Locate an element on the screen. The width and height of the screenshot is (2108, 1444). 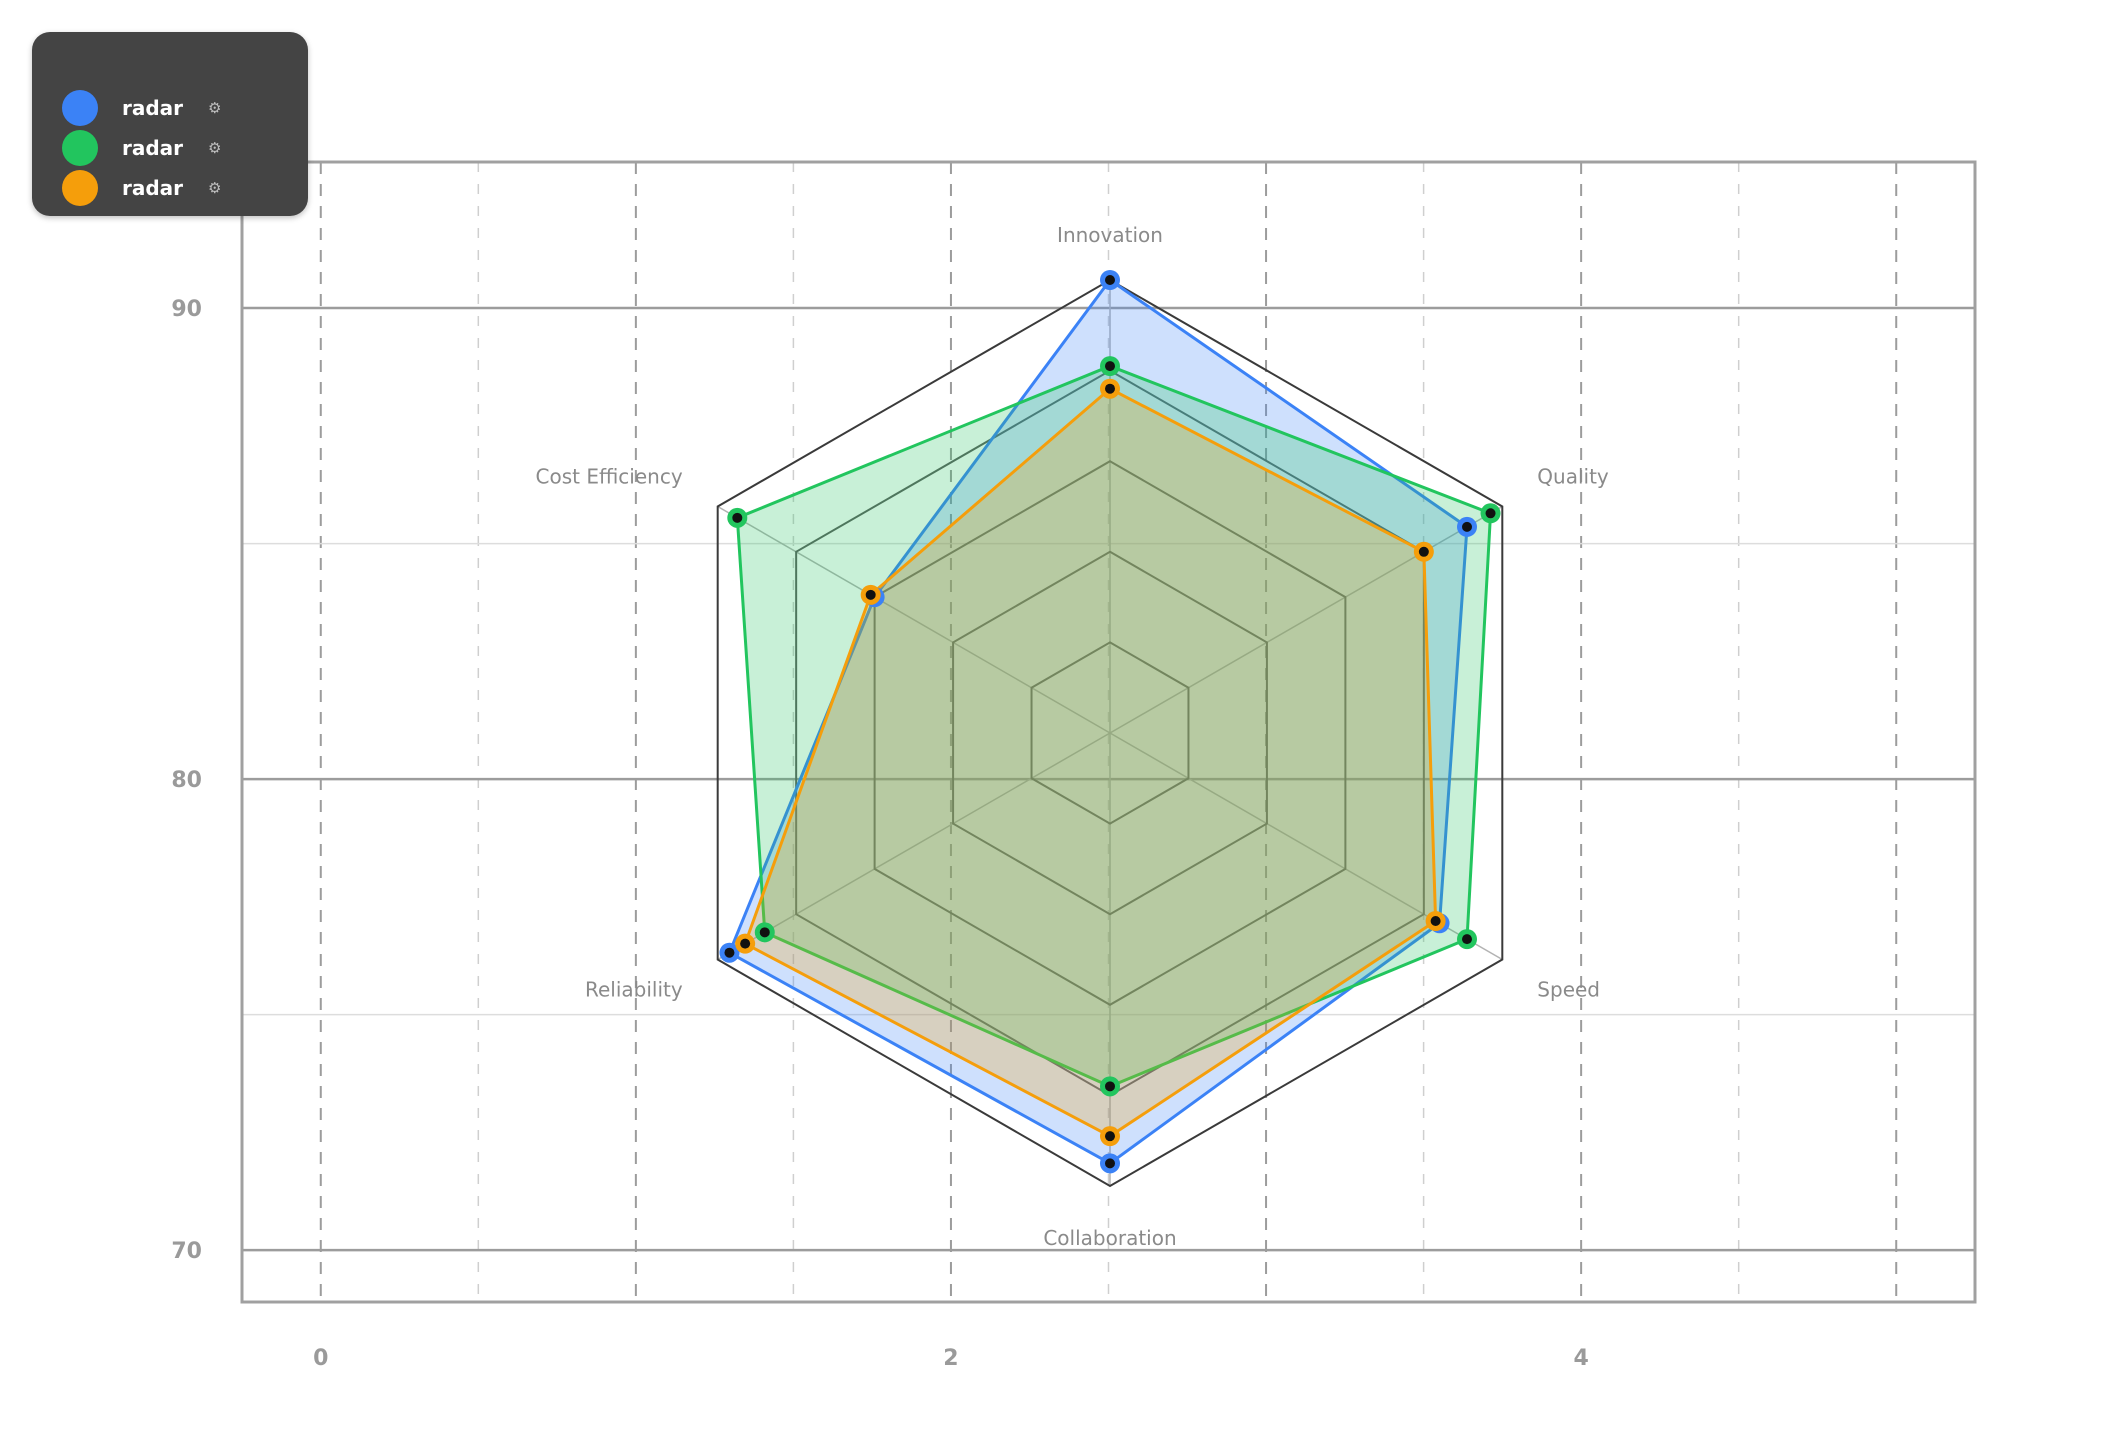
radar-ring is located at coordinates (1110, 733).